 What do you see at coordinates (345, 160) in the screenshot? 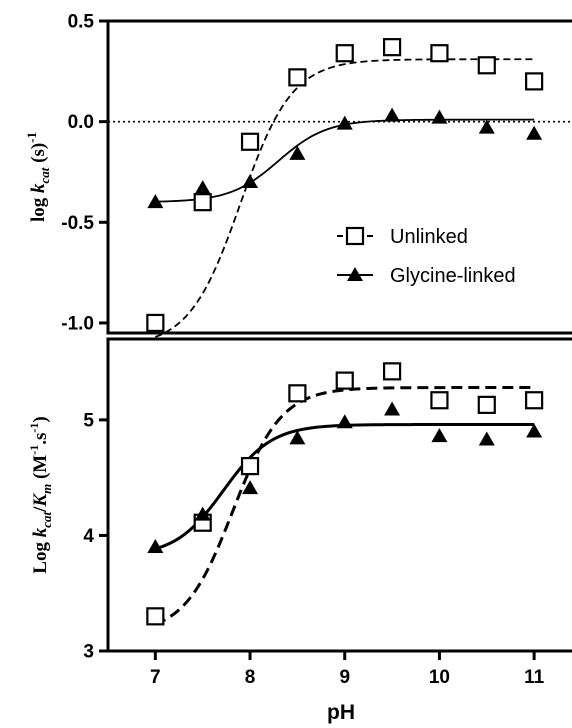
I see `top-fit-curve-glycine-linked` at bounding box center [345, 160].